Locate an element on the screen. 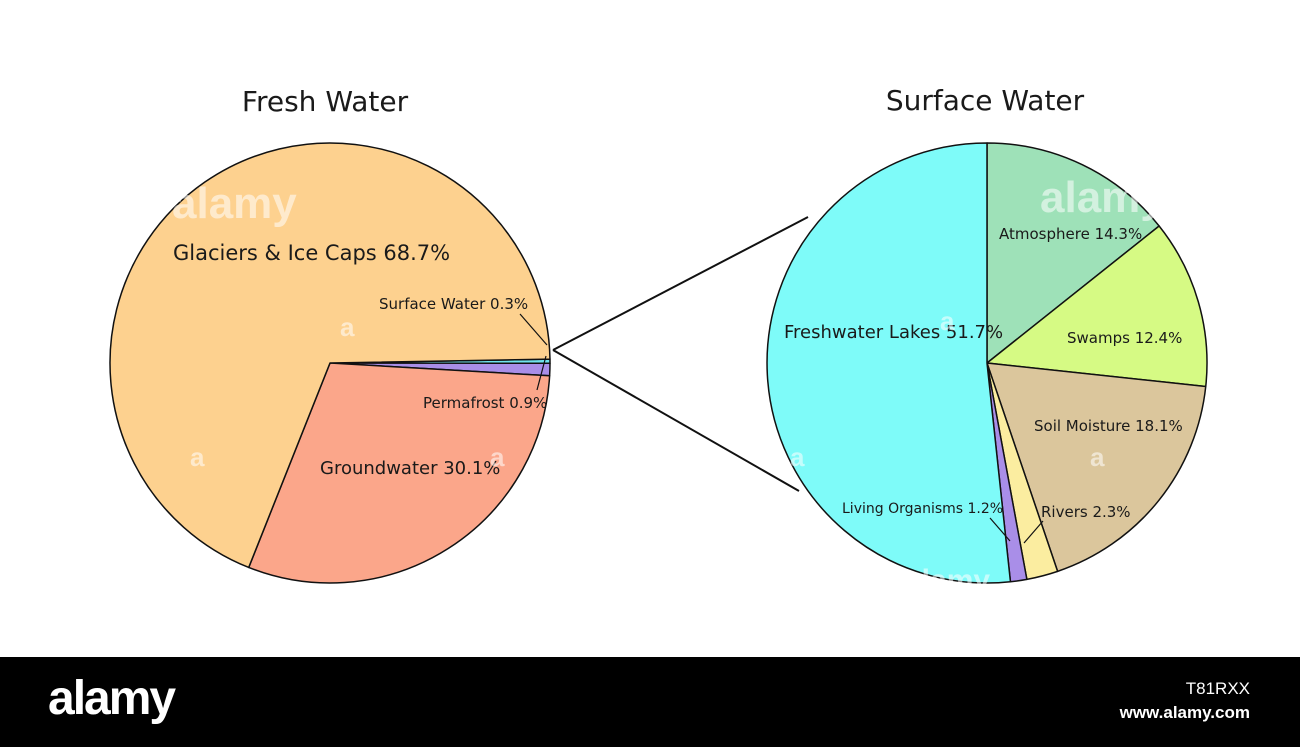 This screenshot has height=747, width=1300. label-freshwater-lakes: Freshwater Lakes 51.7% is located at coordinates (893, 332).